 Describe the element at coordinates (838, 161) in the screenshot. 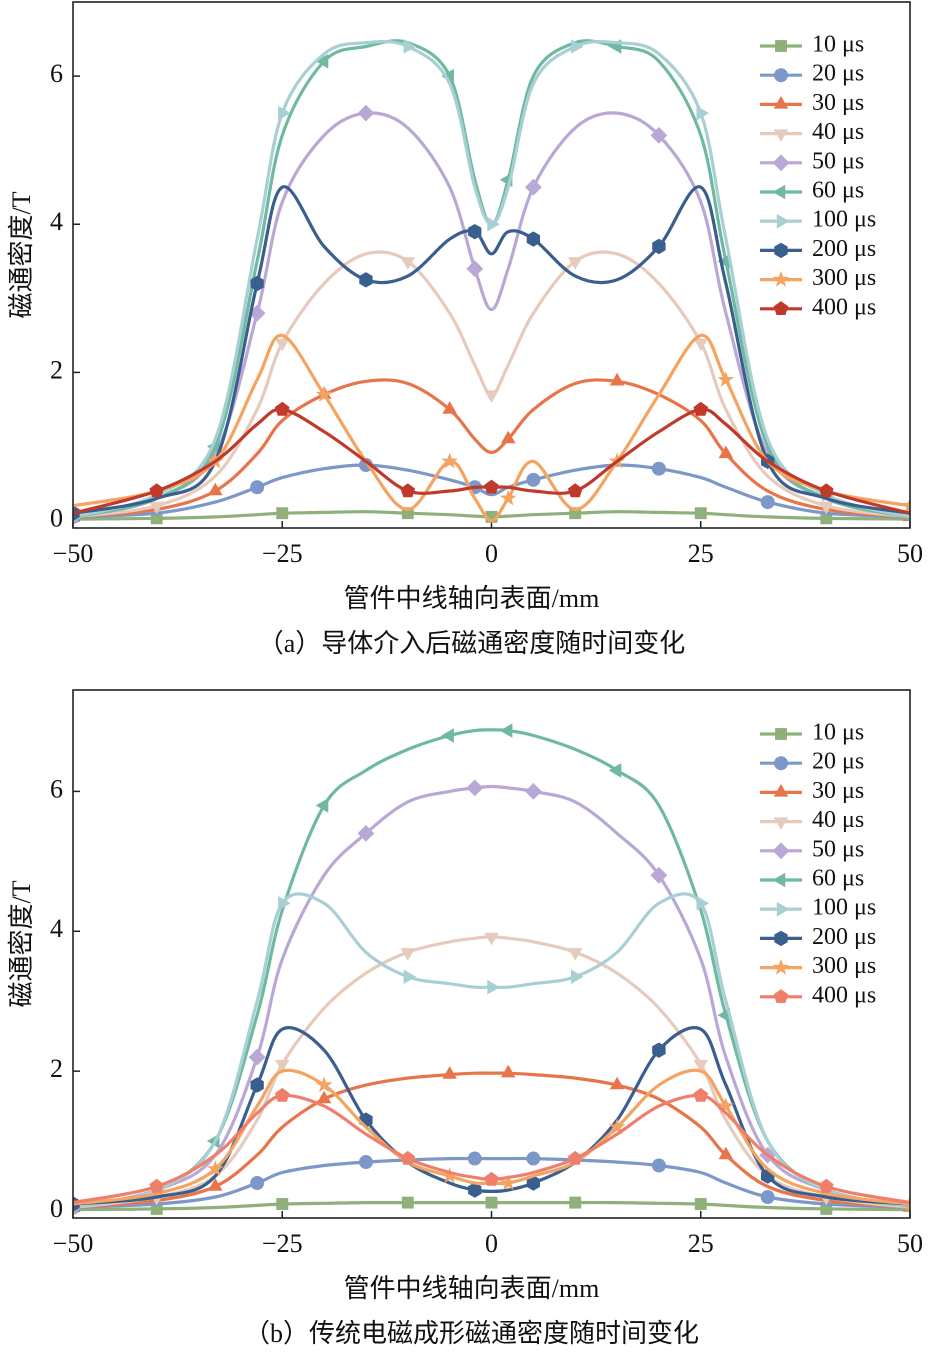

I see `legend-label: 50 μs` at that location.